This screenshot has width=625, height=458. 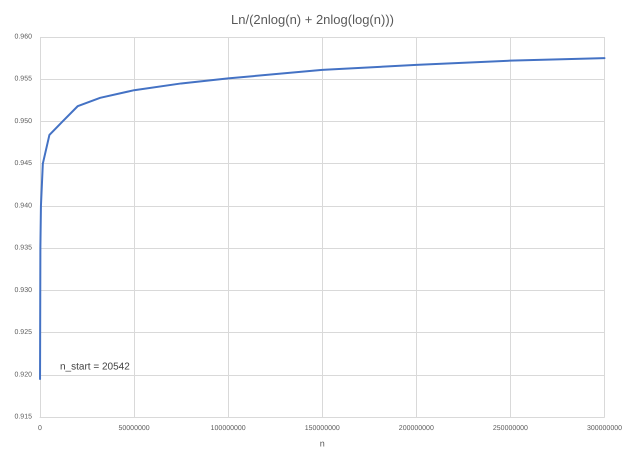 What do you see at coordinates (322, 443) in the screenshot?
I see `x-axis-title: n` at bounding box center [322, 443].